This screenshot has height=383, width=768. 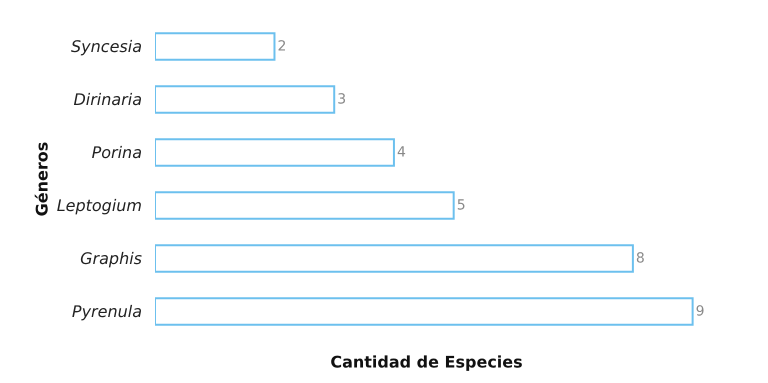 What do you see at coordinates (281, 46) in the screenshot?
I see `data-label: 2` at bounding box center [281, 46].